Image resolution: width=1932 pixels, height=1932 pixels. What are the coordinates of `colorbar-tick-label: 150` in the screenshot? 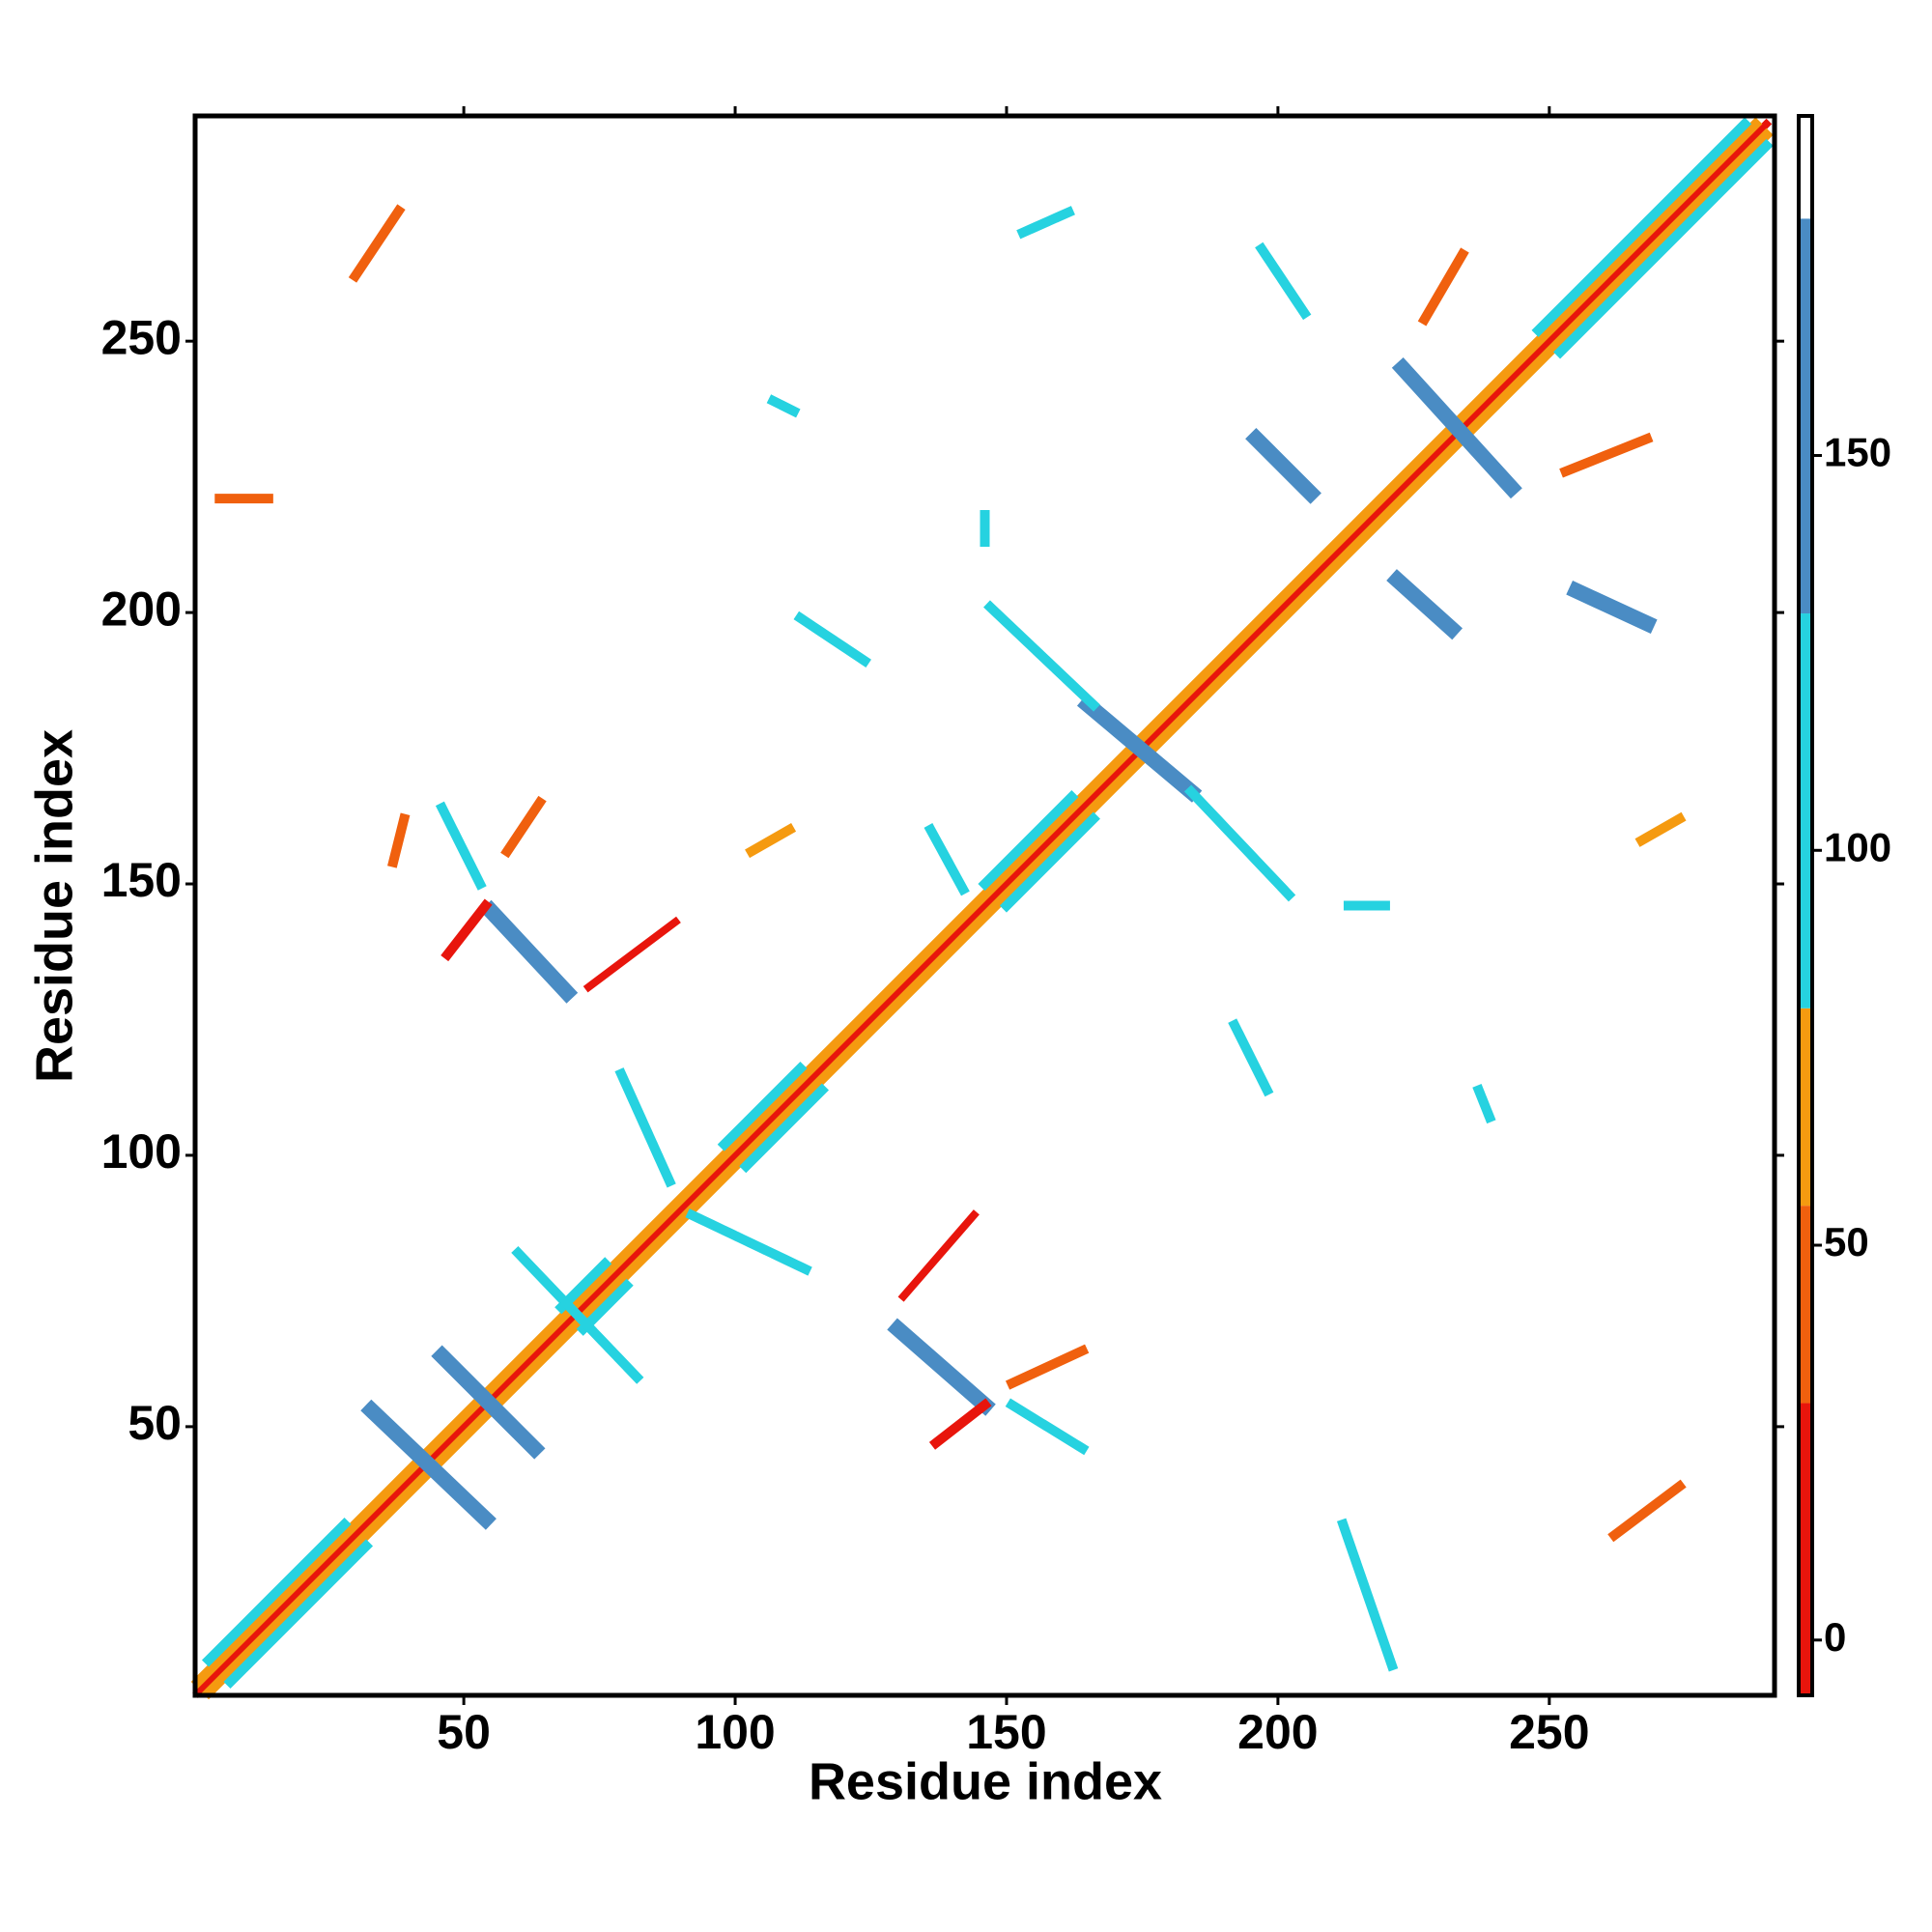 It's located at (1857, 452).